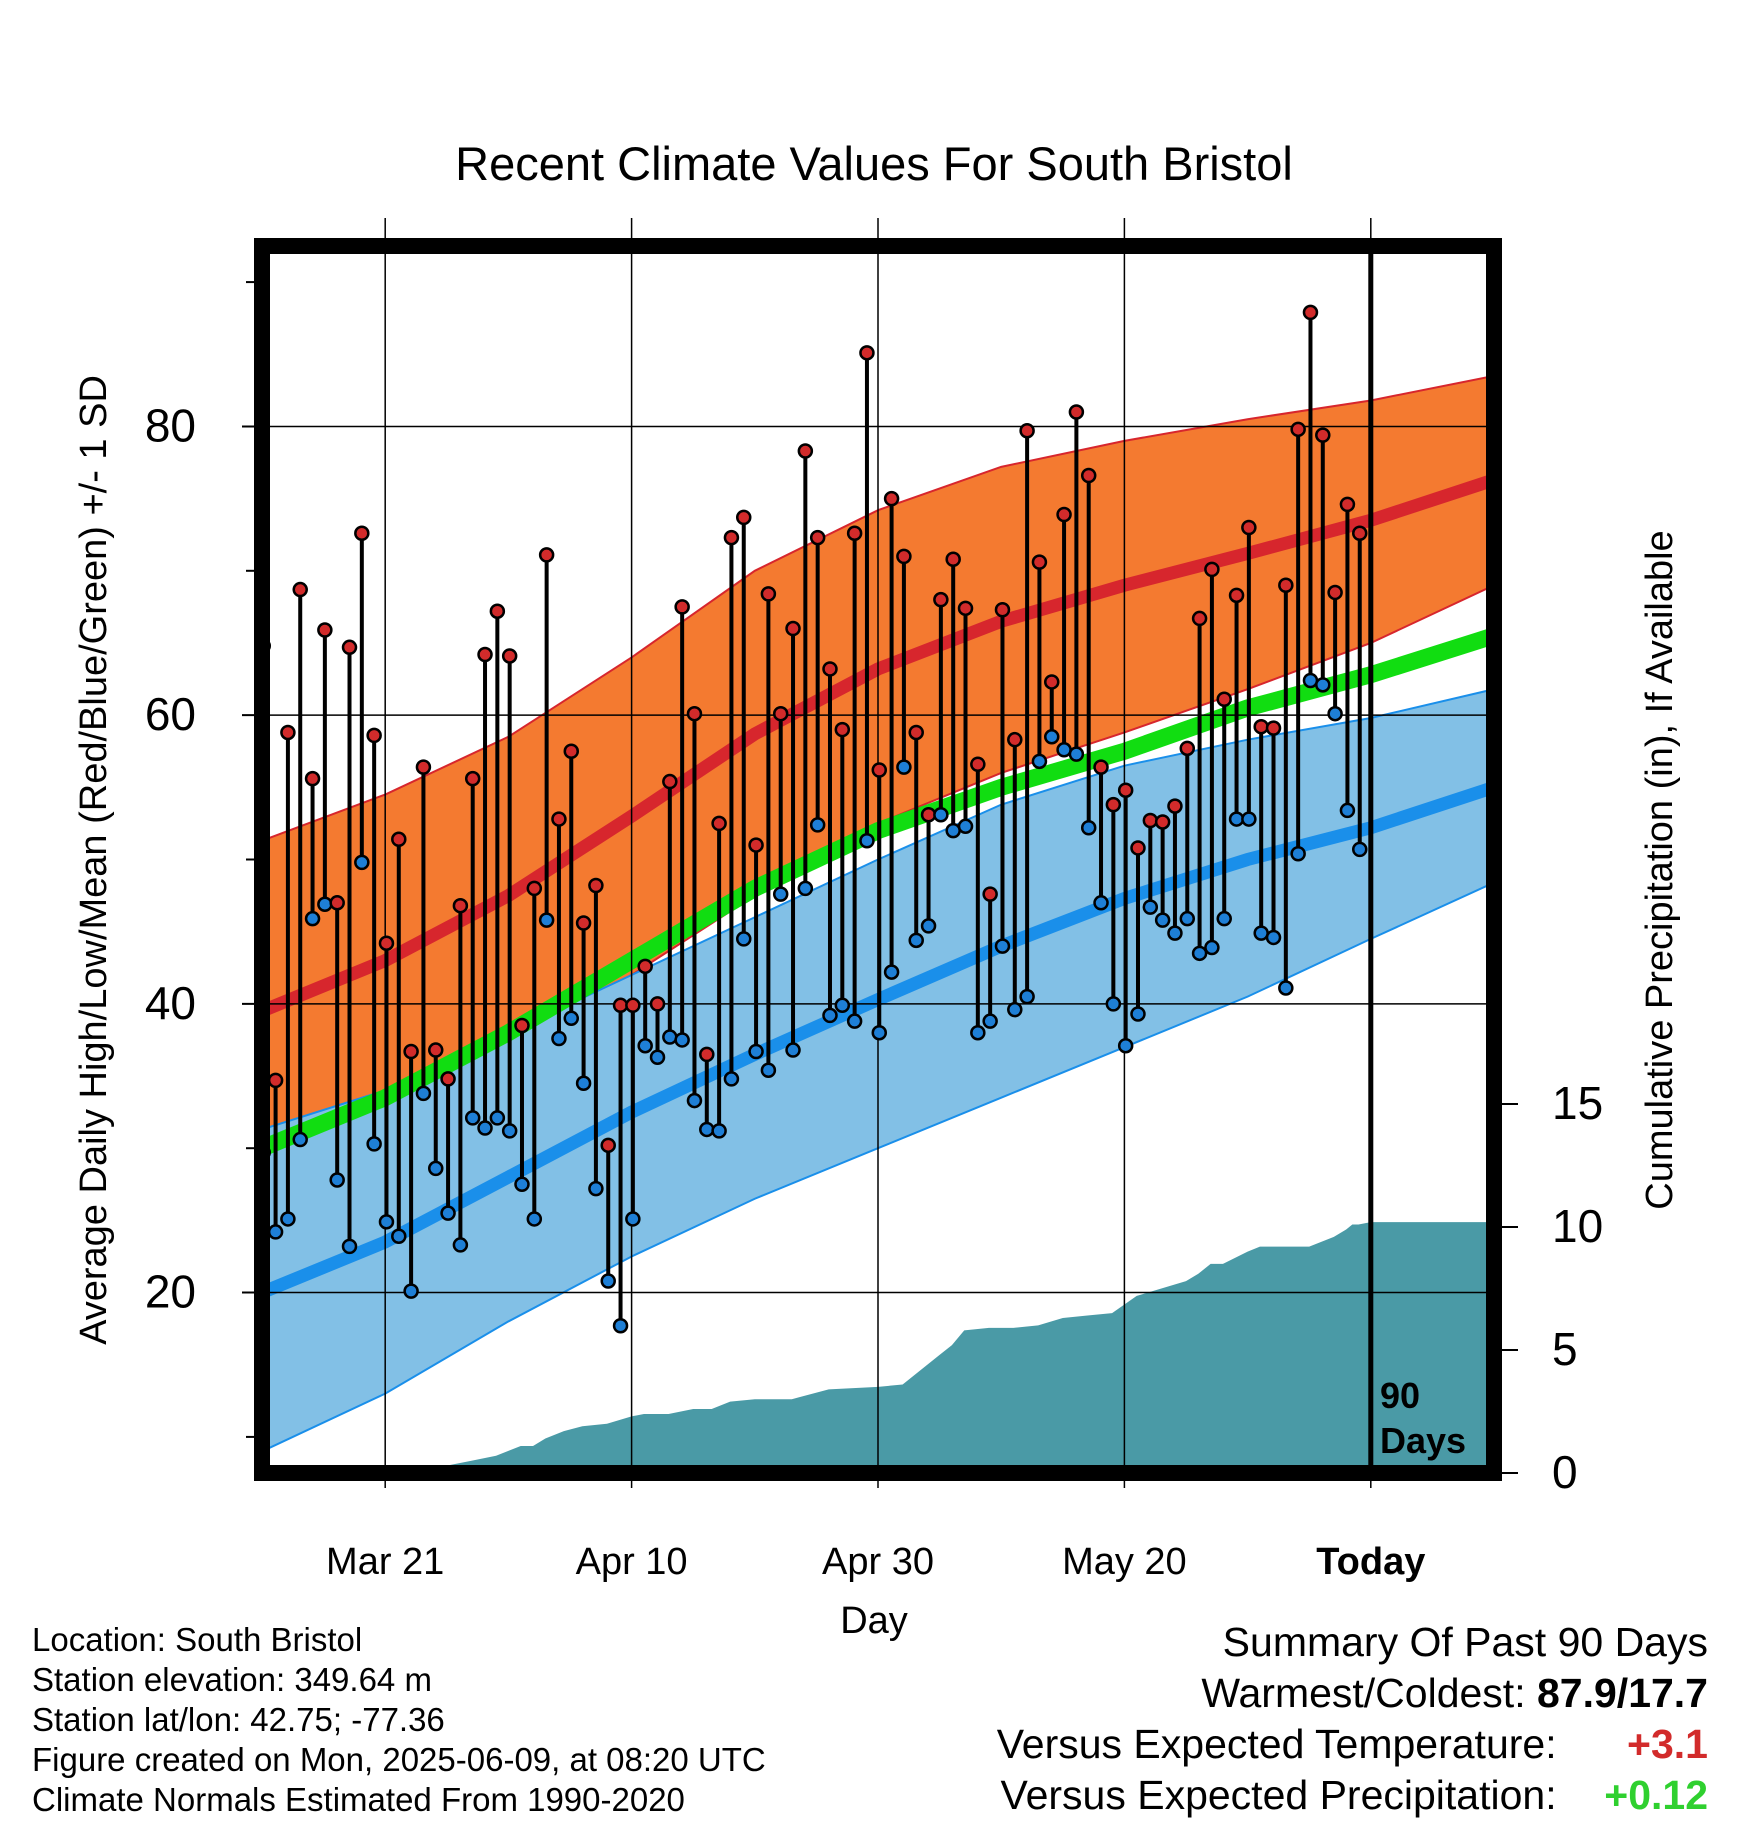 This screenshot has width=1748, height=1828. What do you see at coordinates (874, 163) in the screenshot?
I see `chart-title: Recent Climate Values For South Bristol` at bounding box center [874, 163].